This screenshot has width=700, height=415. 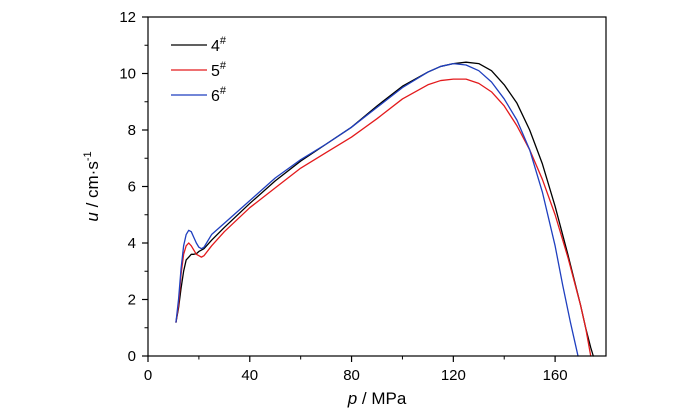 What do you see at coordinates (127, 17) in the screenshot?
I see `y-tick-label: 12` at bounding box center [127, 17].